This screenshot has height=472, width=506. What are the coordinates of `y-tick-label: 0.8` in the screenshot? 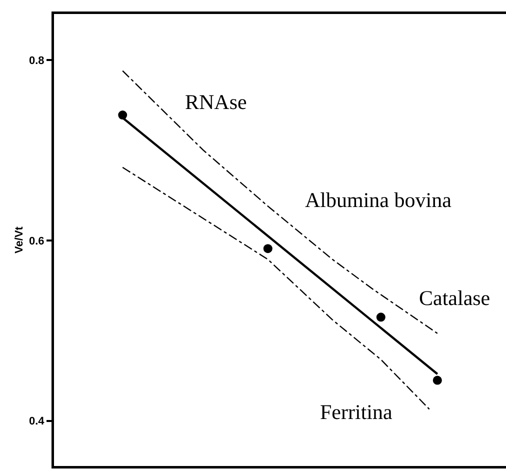 It's located at (36, 60).